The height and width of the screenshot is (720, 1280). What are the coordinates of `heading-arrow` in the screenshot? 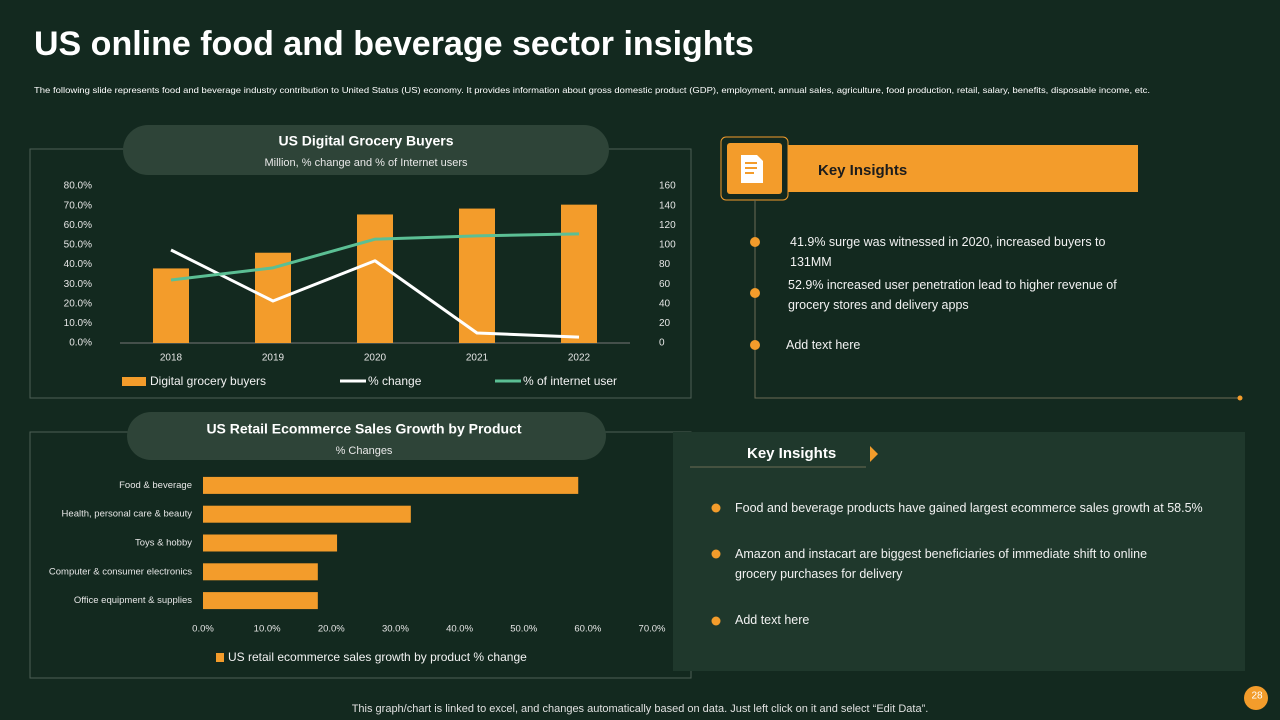 It's located at (874, 454).